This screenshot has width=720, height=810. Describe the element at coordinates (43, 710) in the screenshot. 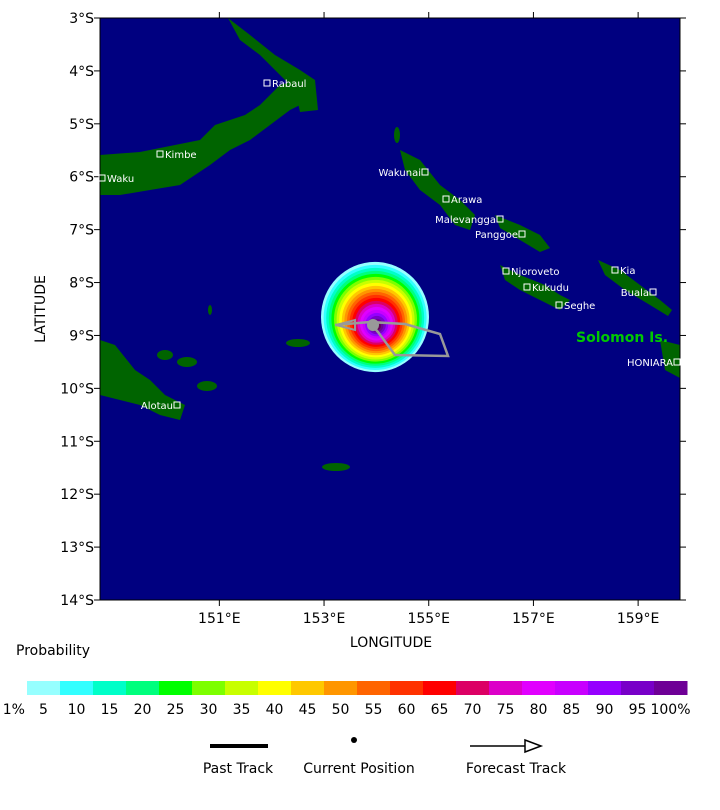

I see `colorbar-label: 5` at that location.